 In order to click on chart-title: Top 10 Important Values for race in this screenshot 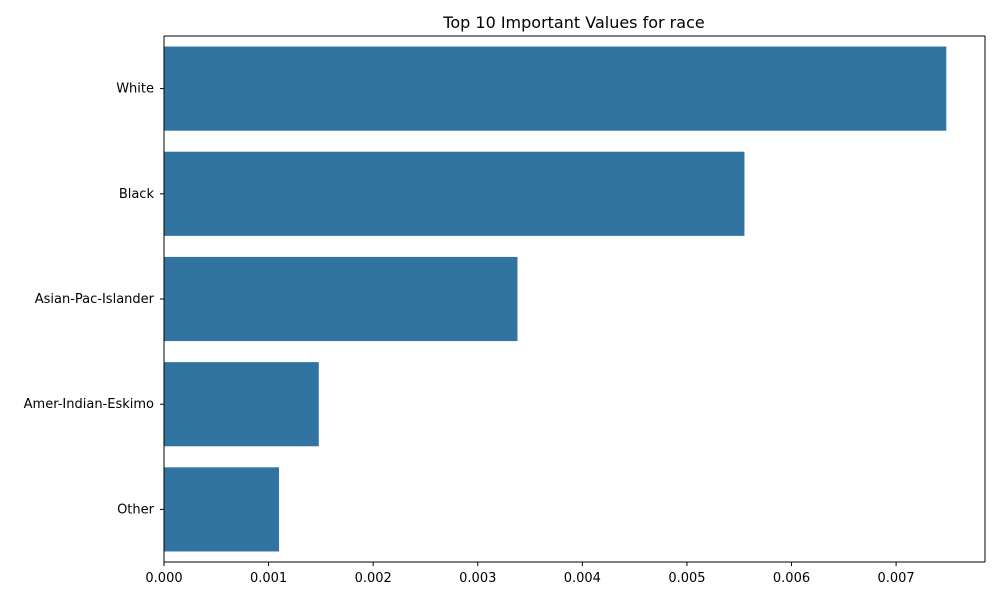, I will do `click(573, 22)`.